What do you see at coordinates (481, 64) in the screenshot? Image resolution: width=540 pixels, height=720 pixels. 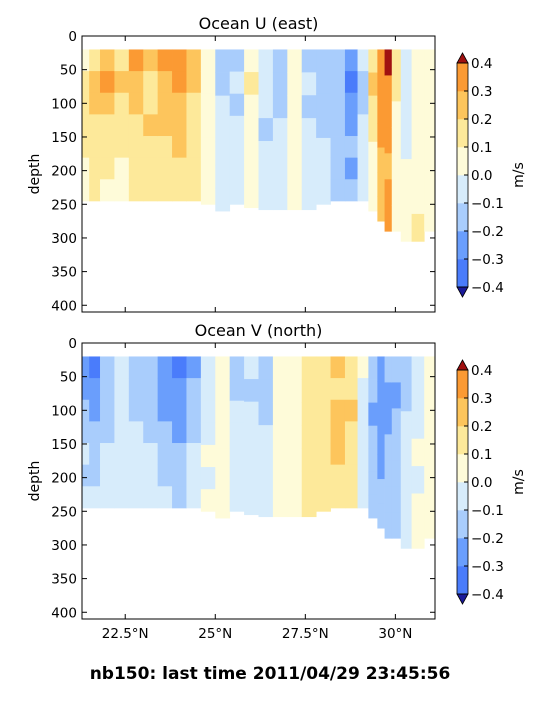 I see `u-colorbar-tick-label: 0.4` at bounding box center [481, 64].